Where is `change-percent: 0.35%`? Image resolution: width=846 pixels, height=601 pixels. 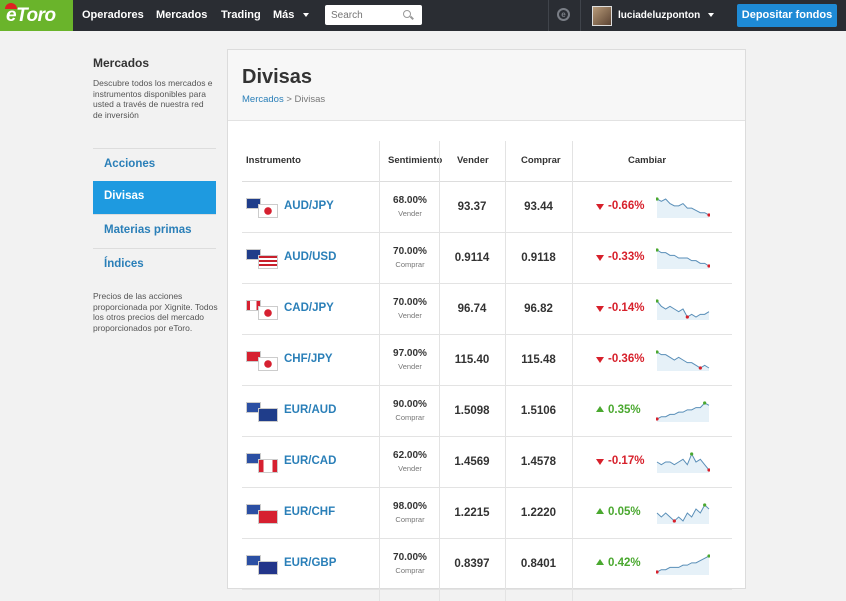 change-percent: 0.35% is located at coordinates (624, 410).